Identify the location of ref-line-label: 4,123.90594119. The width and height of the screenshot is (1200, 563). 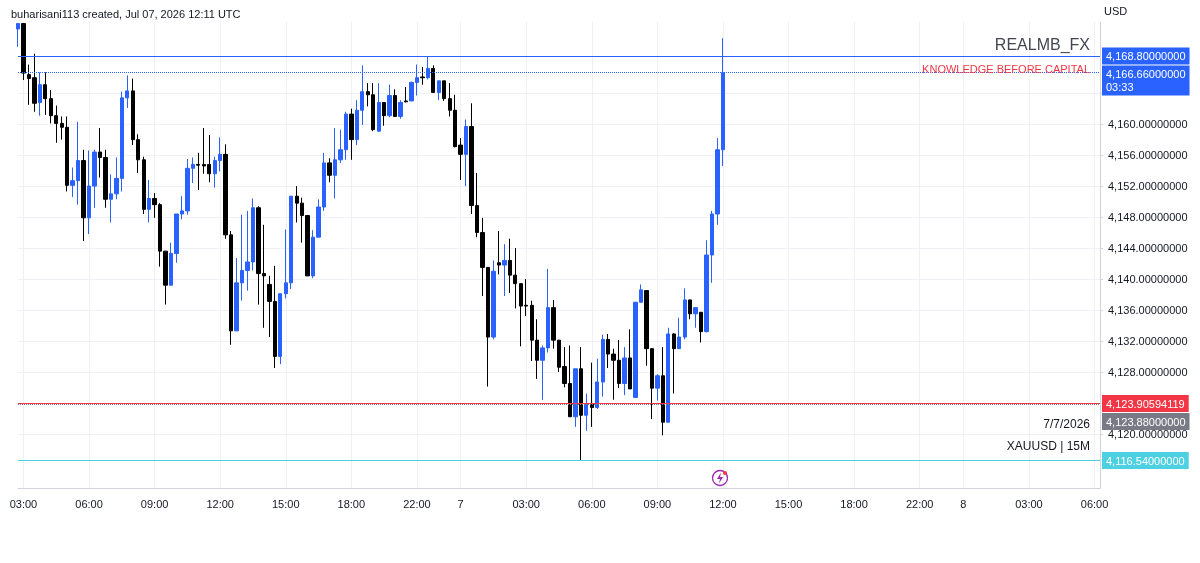
(1145, 403).